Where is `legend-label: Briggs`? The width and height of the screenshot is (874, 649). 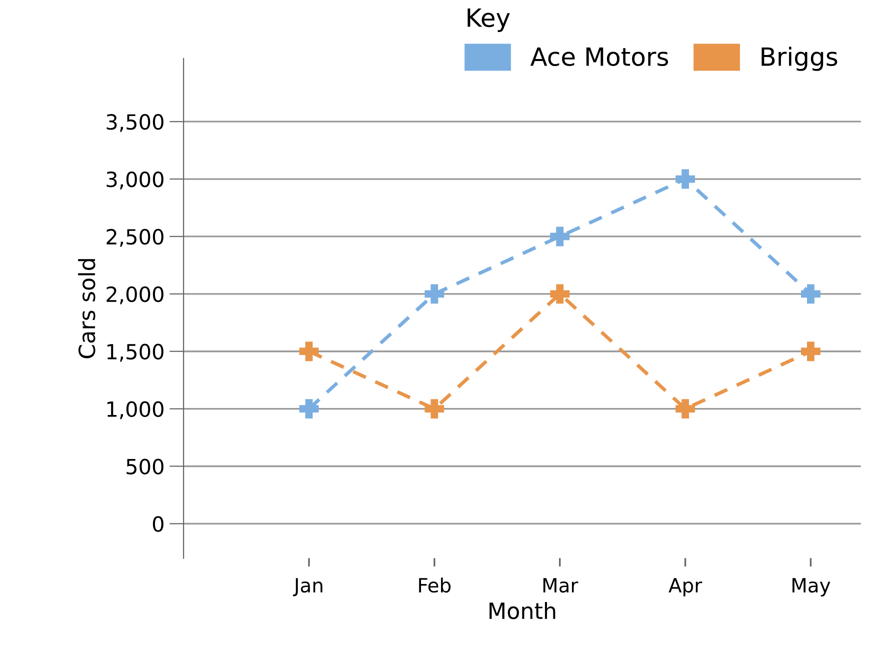
legend-label: Briggs is located at coordinates (800, 58).